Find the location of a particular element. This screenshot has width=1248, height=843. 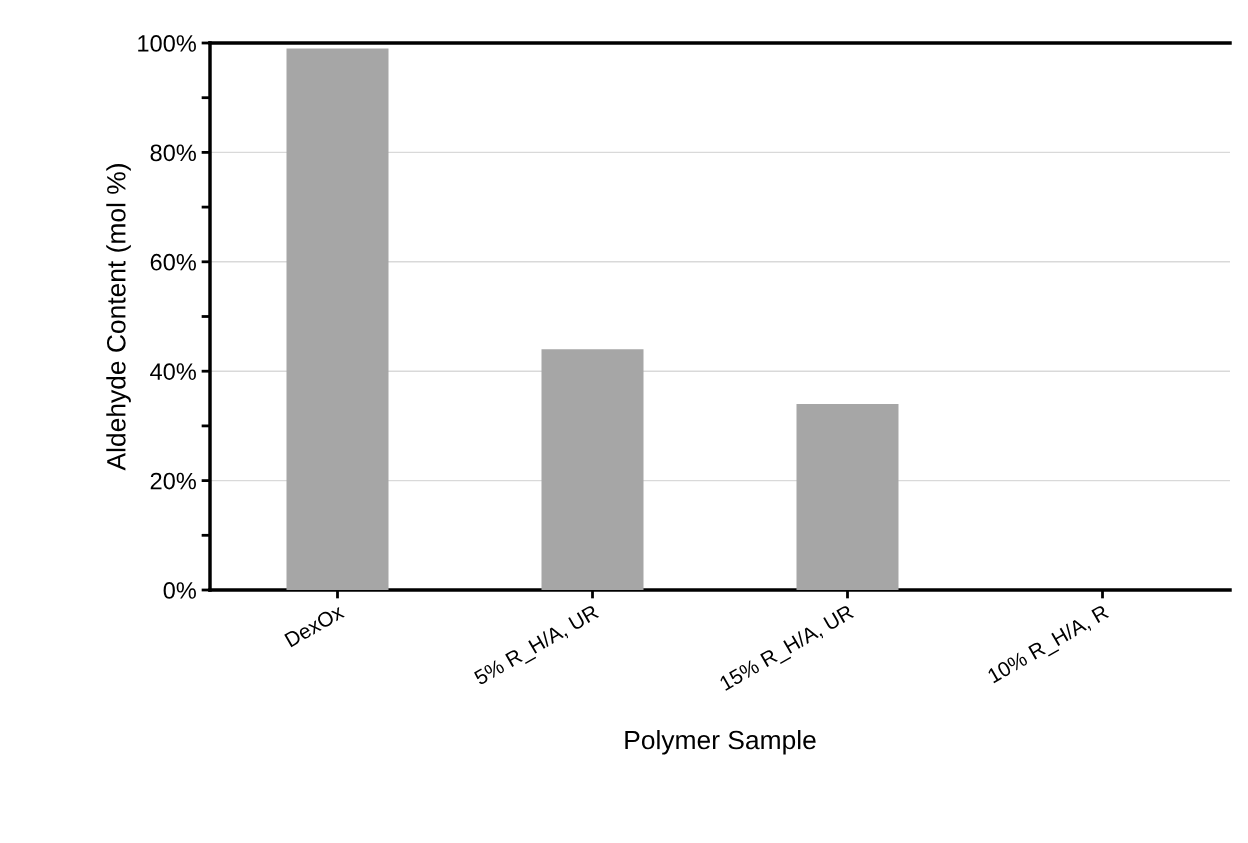

y-axis-title: Aldehyde Content (mol %) is located at coordinates (118, 317).